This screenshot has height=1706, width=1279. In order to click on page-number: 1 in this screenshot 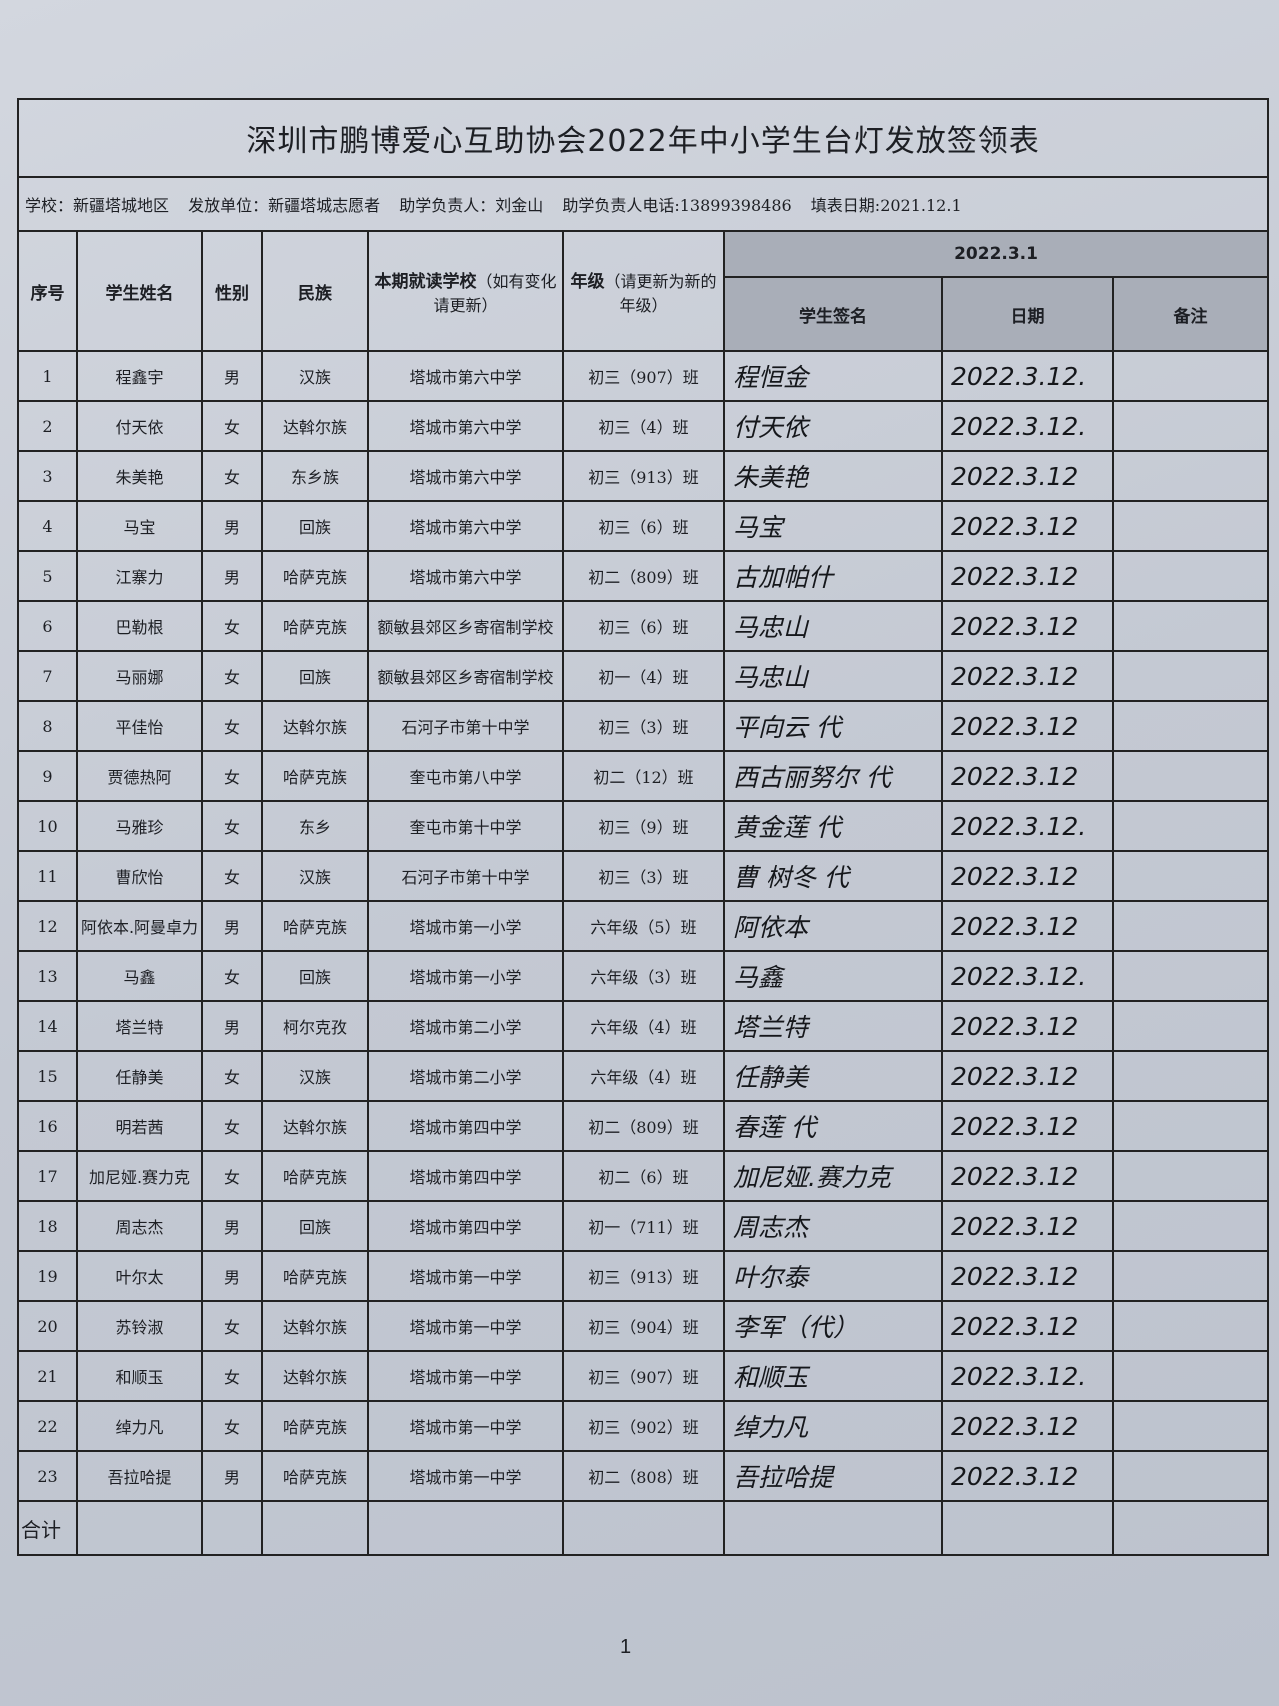, I will do `click(626, 1647)`.